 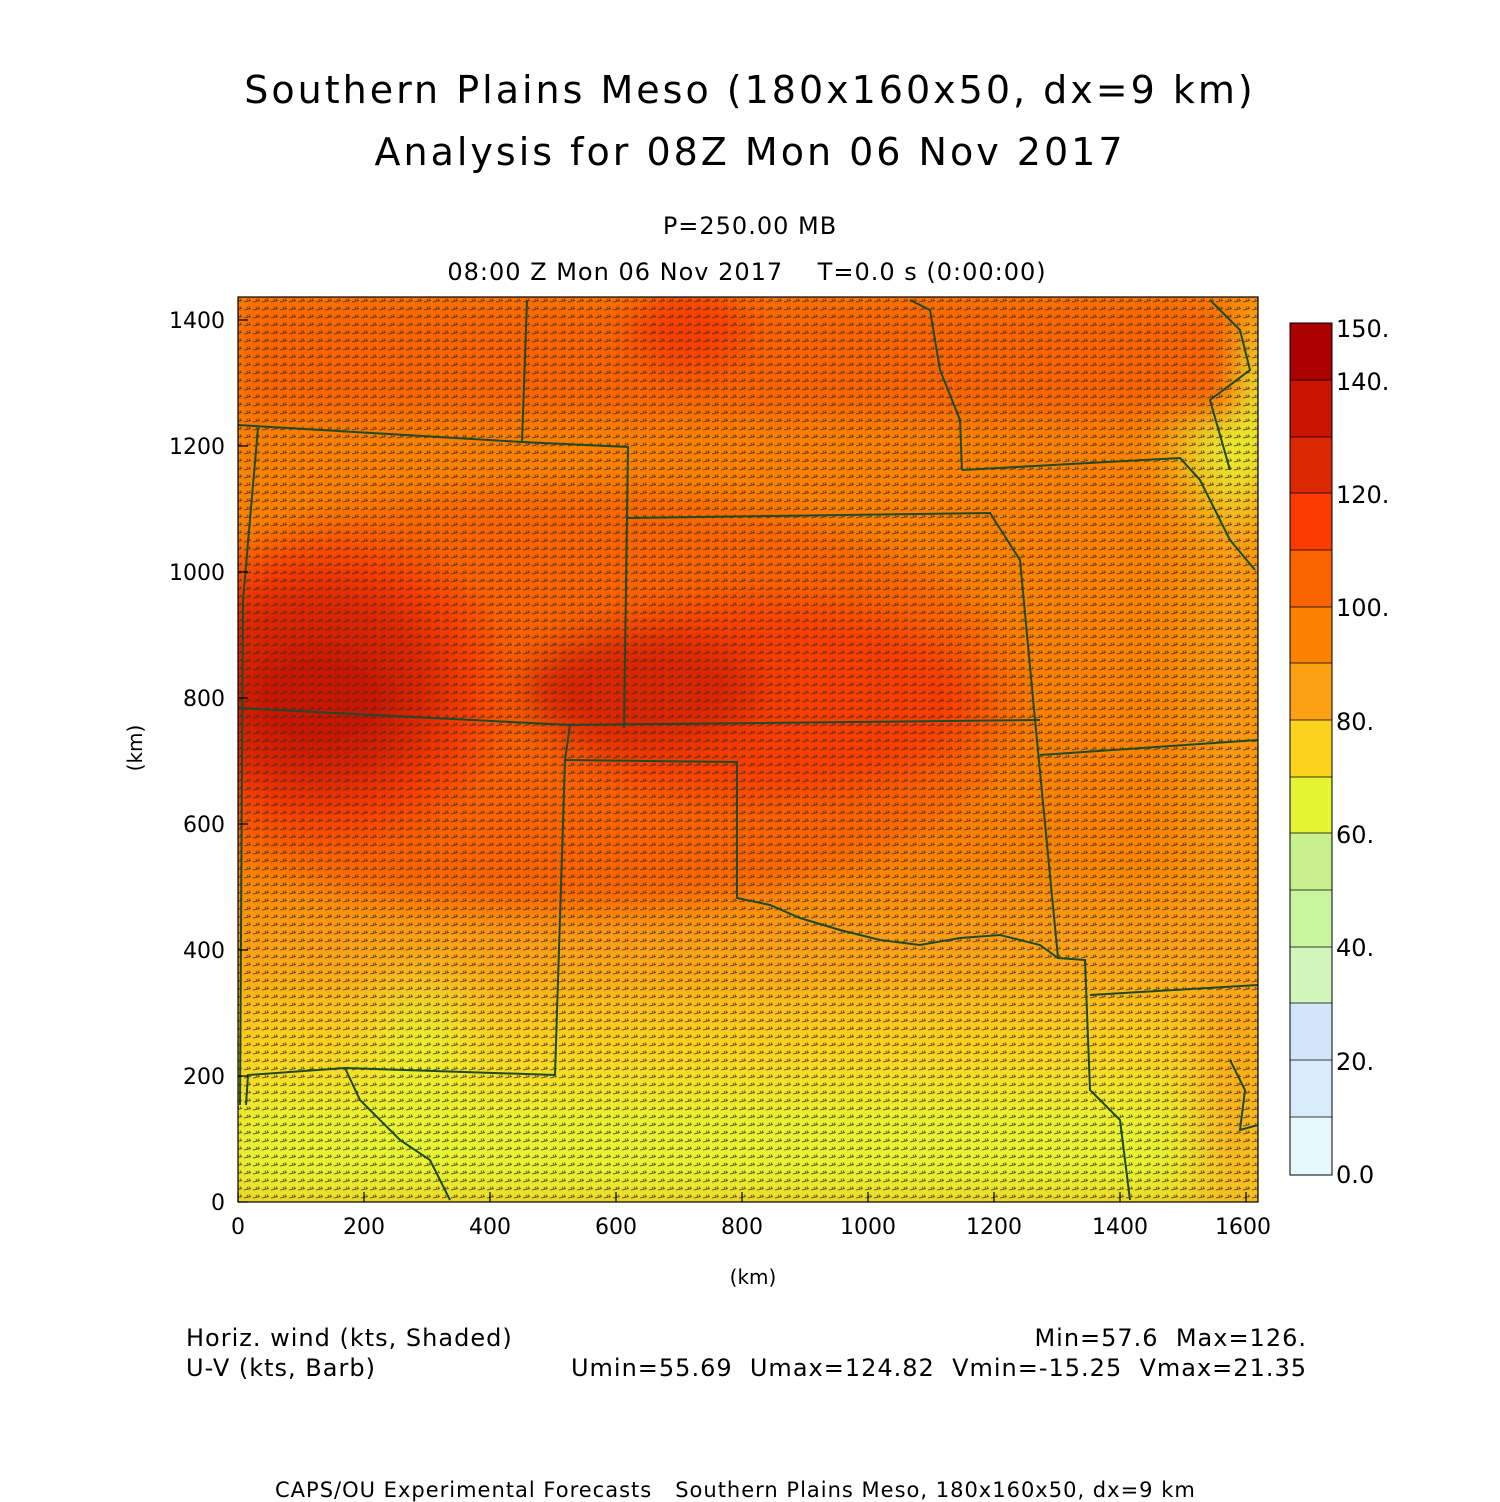 What do you see at coordinates (197, 762) in the screenshot?
I see `y-tick-labels: 0 200 400 600 800 1000 1200 1400` at bounding box center [197, 762].